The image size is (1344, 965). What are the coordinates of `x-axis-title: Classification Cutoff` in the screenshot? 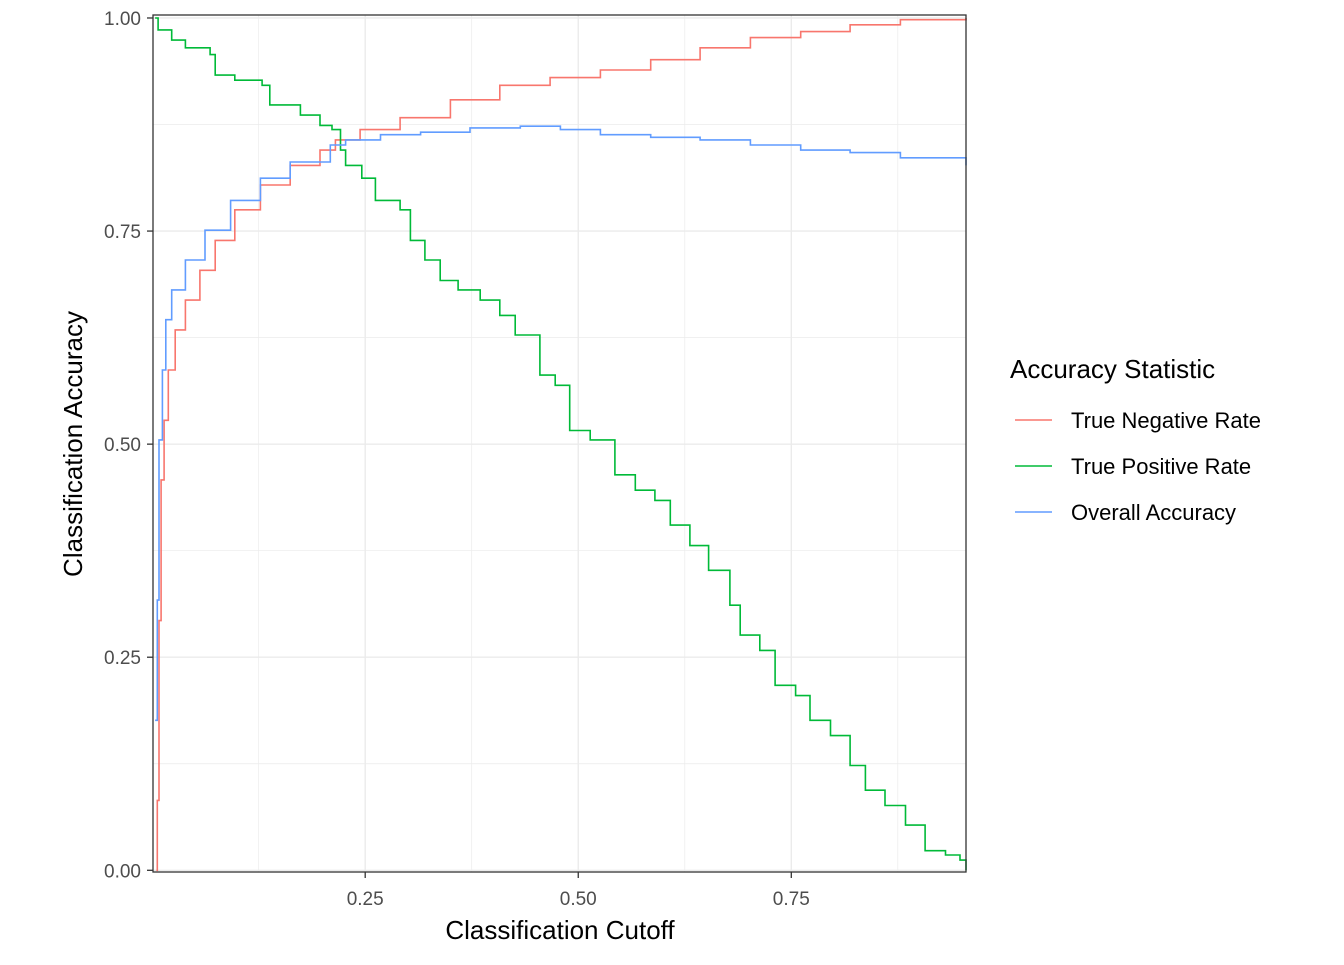 It's located at (560, 930).